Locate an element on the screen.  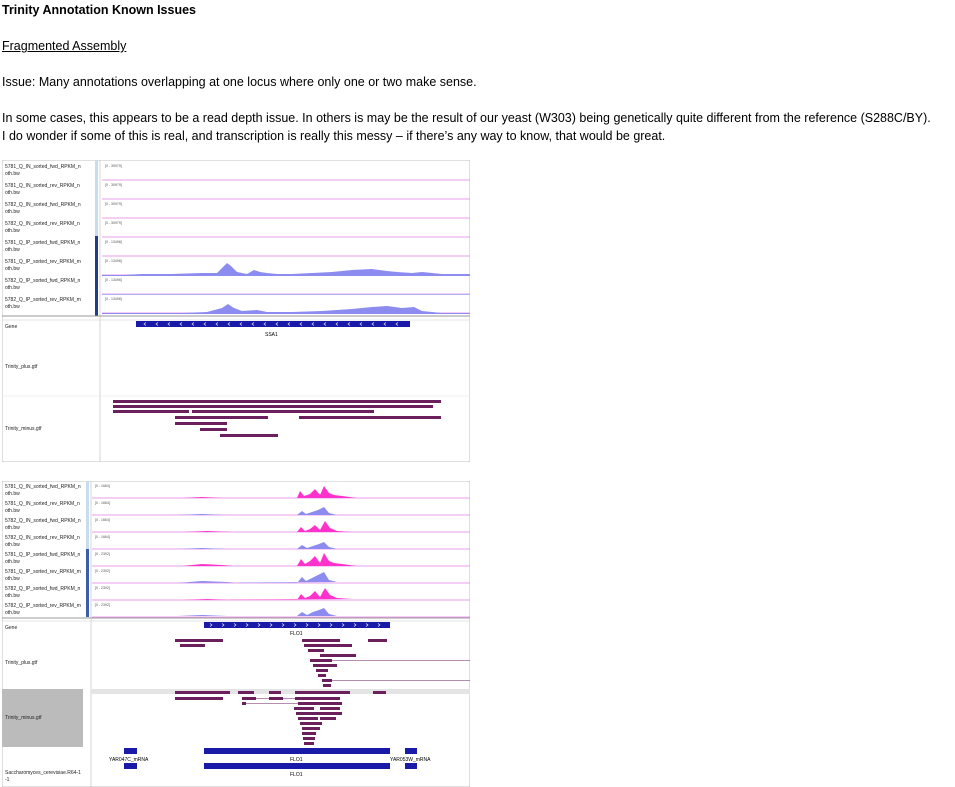
section-heading: Fragmented Assembly is located at coordinates (64, 46).